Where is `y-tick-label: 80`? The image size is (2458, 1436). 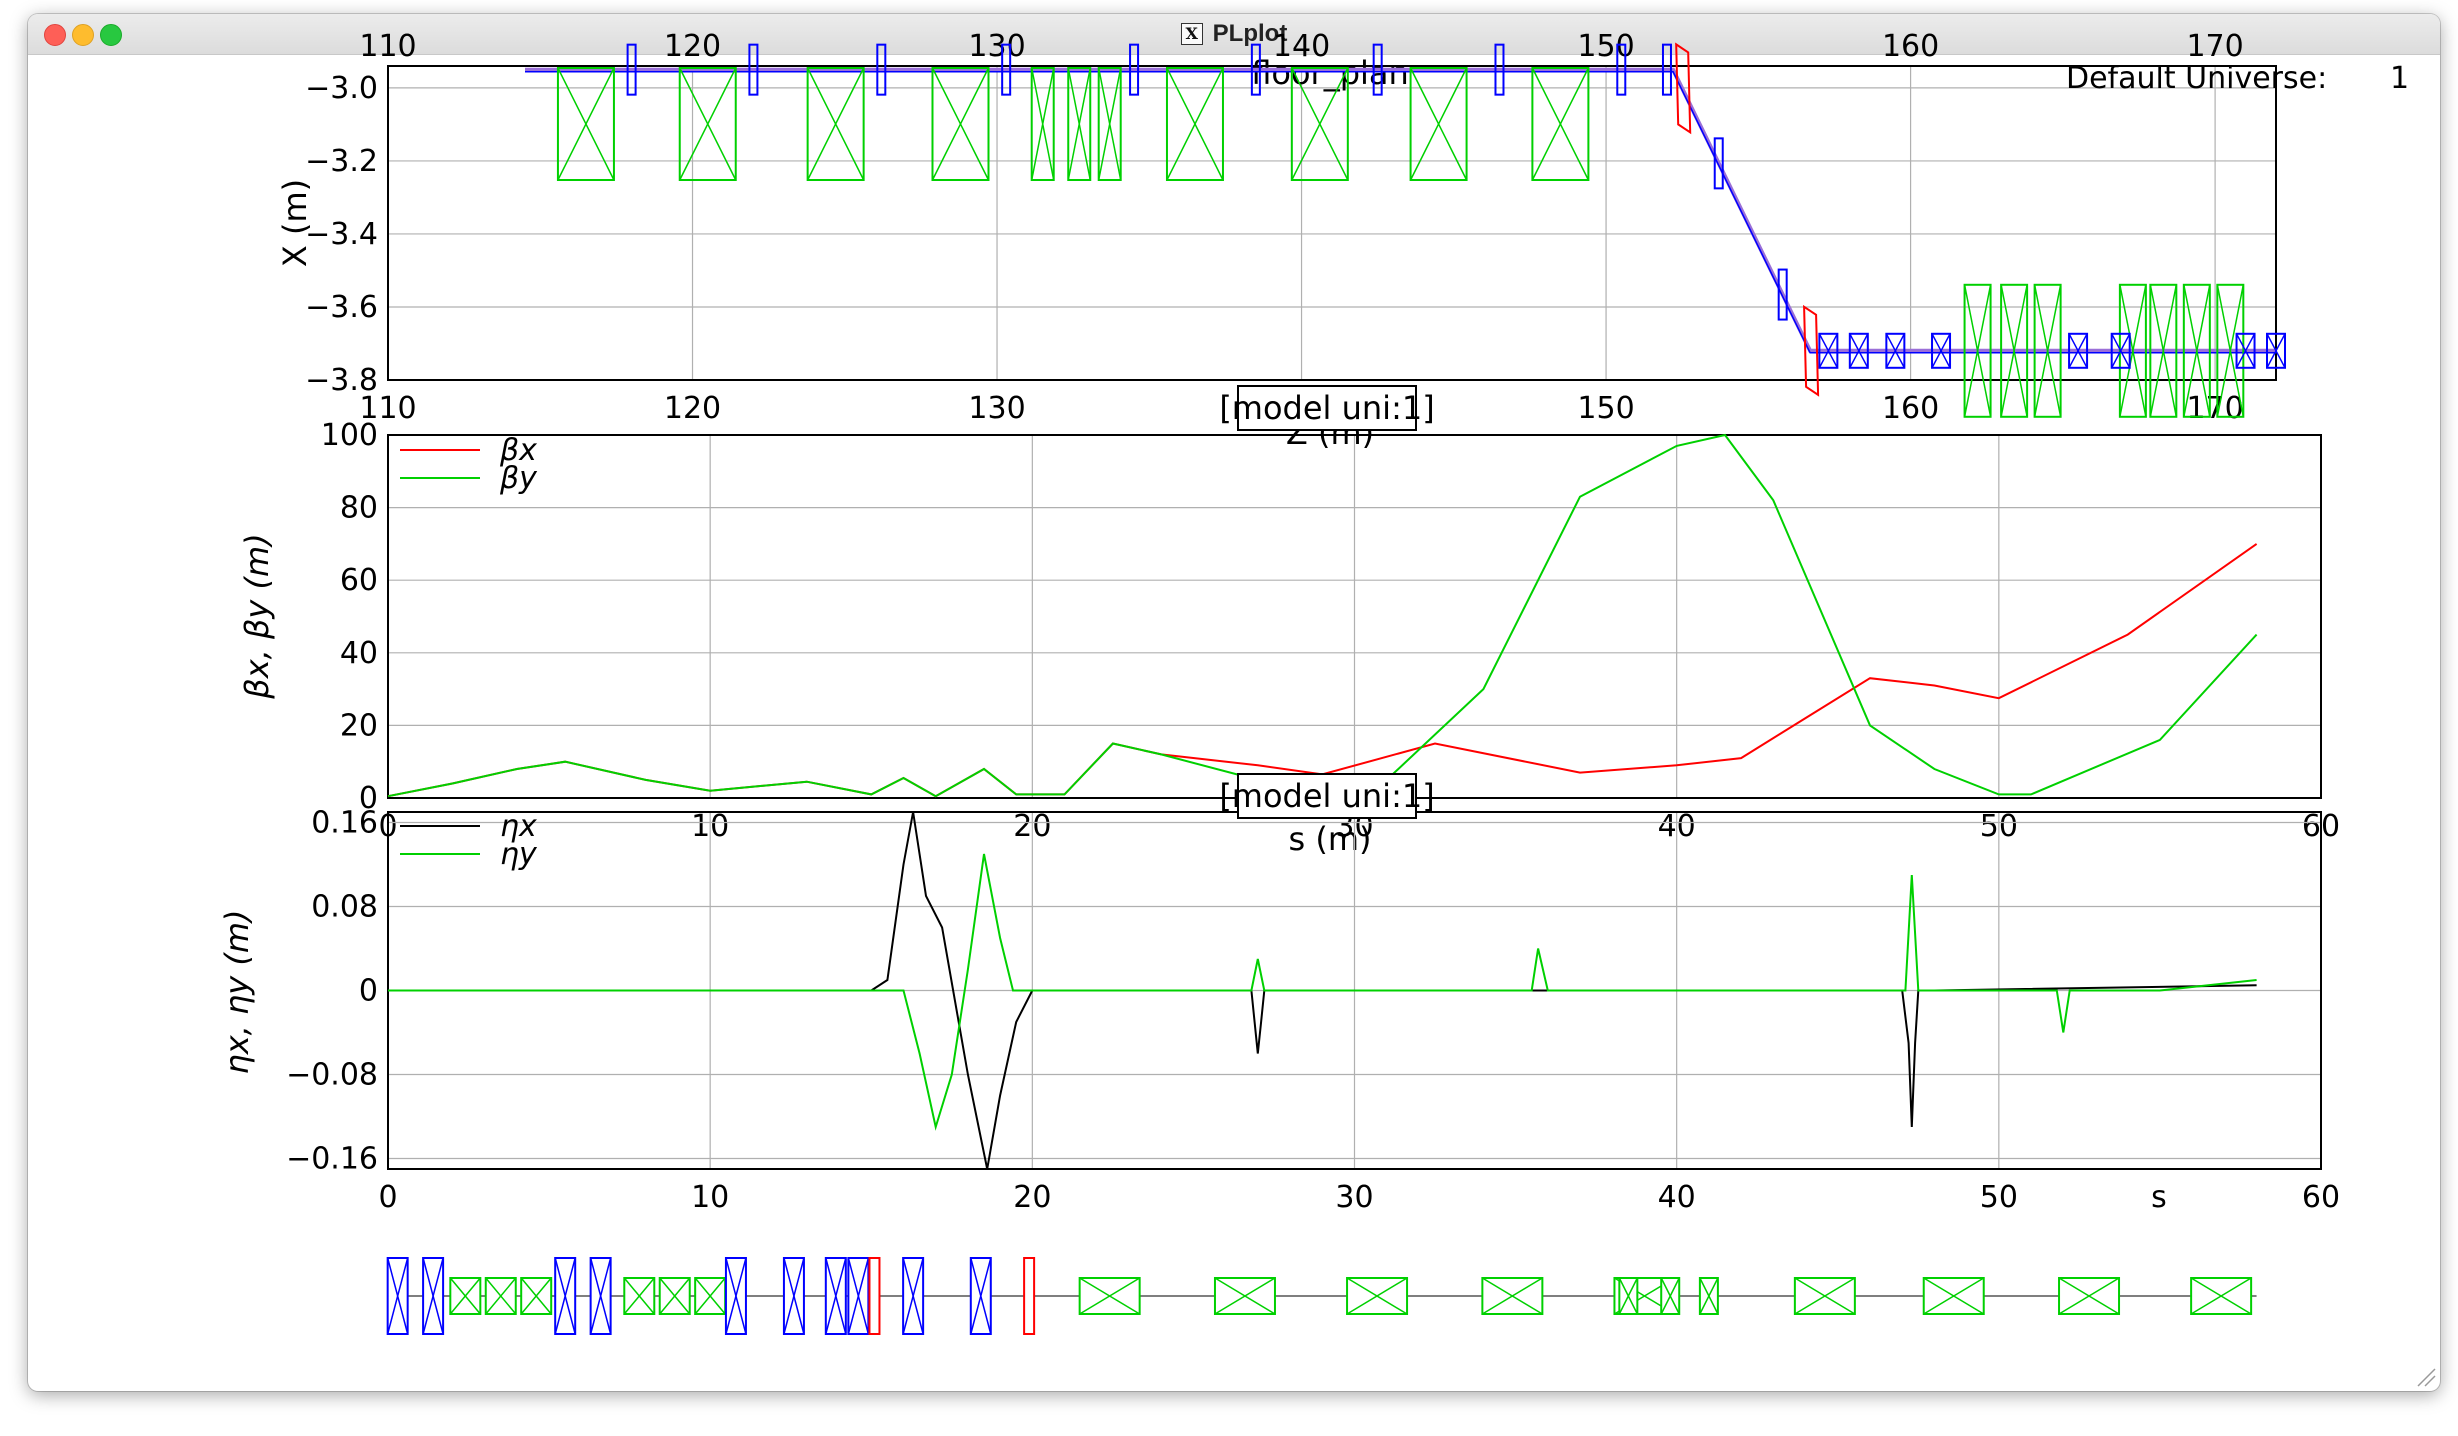
y-tick-label: 80 is located at coordinates (359, 508).